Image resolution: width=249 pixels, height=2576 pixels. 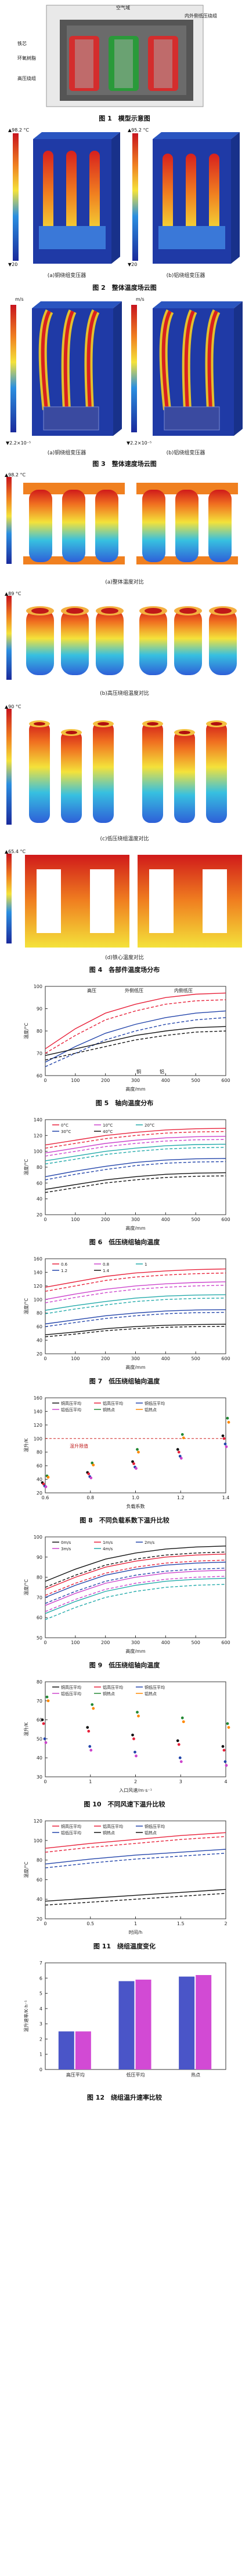 I want to click on legend-label: 1.4, so click(x=107, y=1271).